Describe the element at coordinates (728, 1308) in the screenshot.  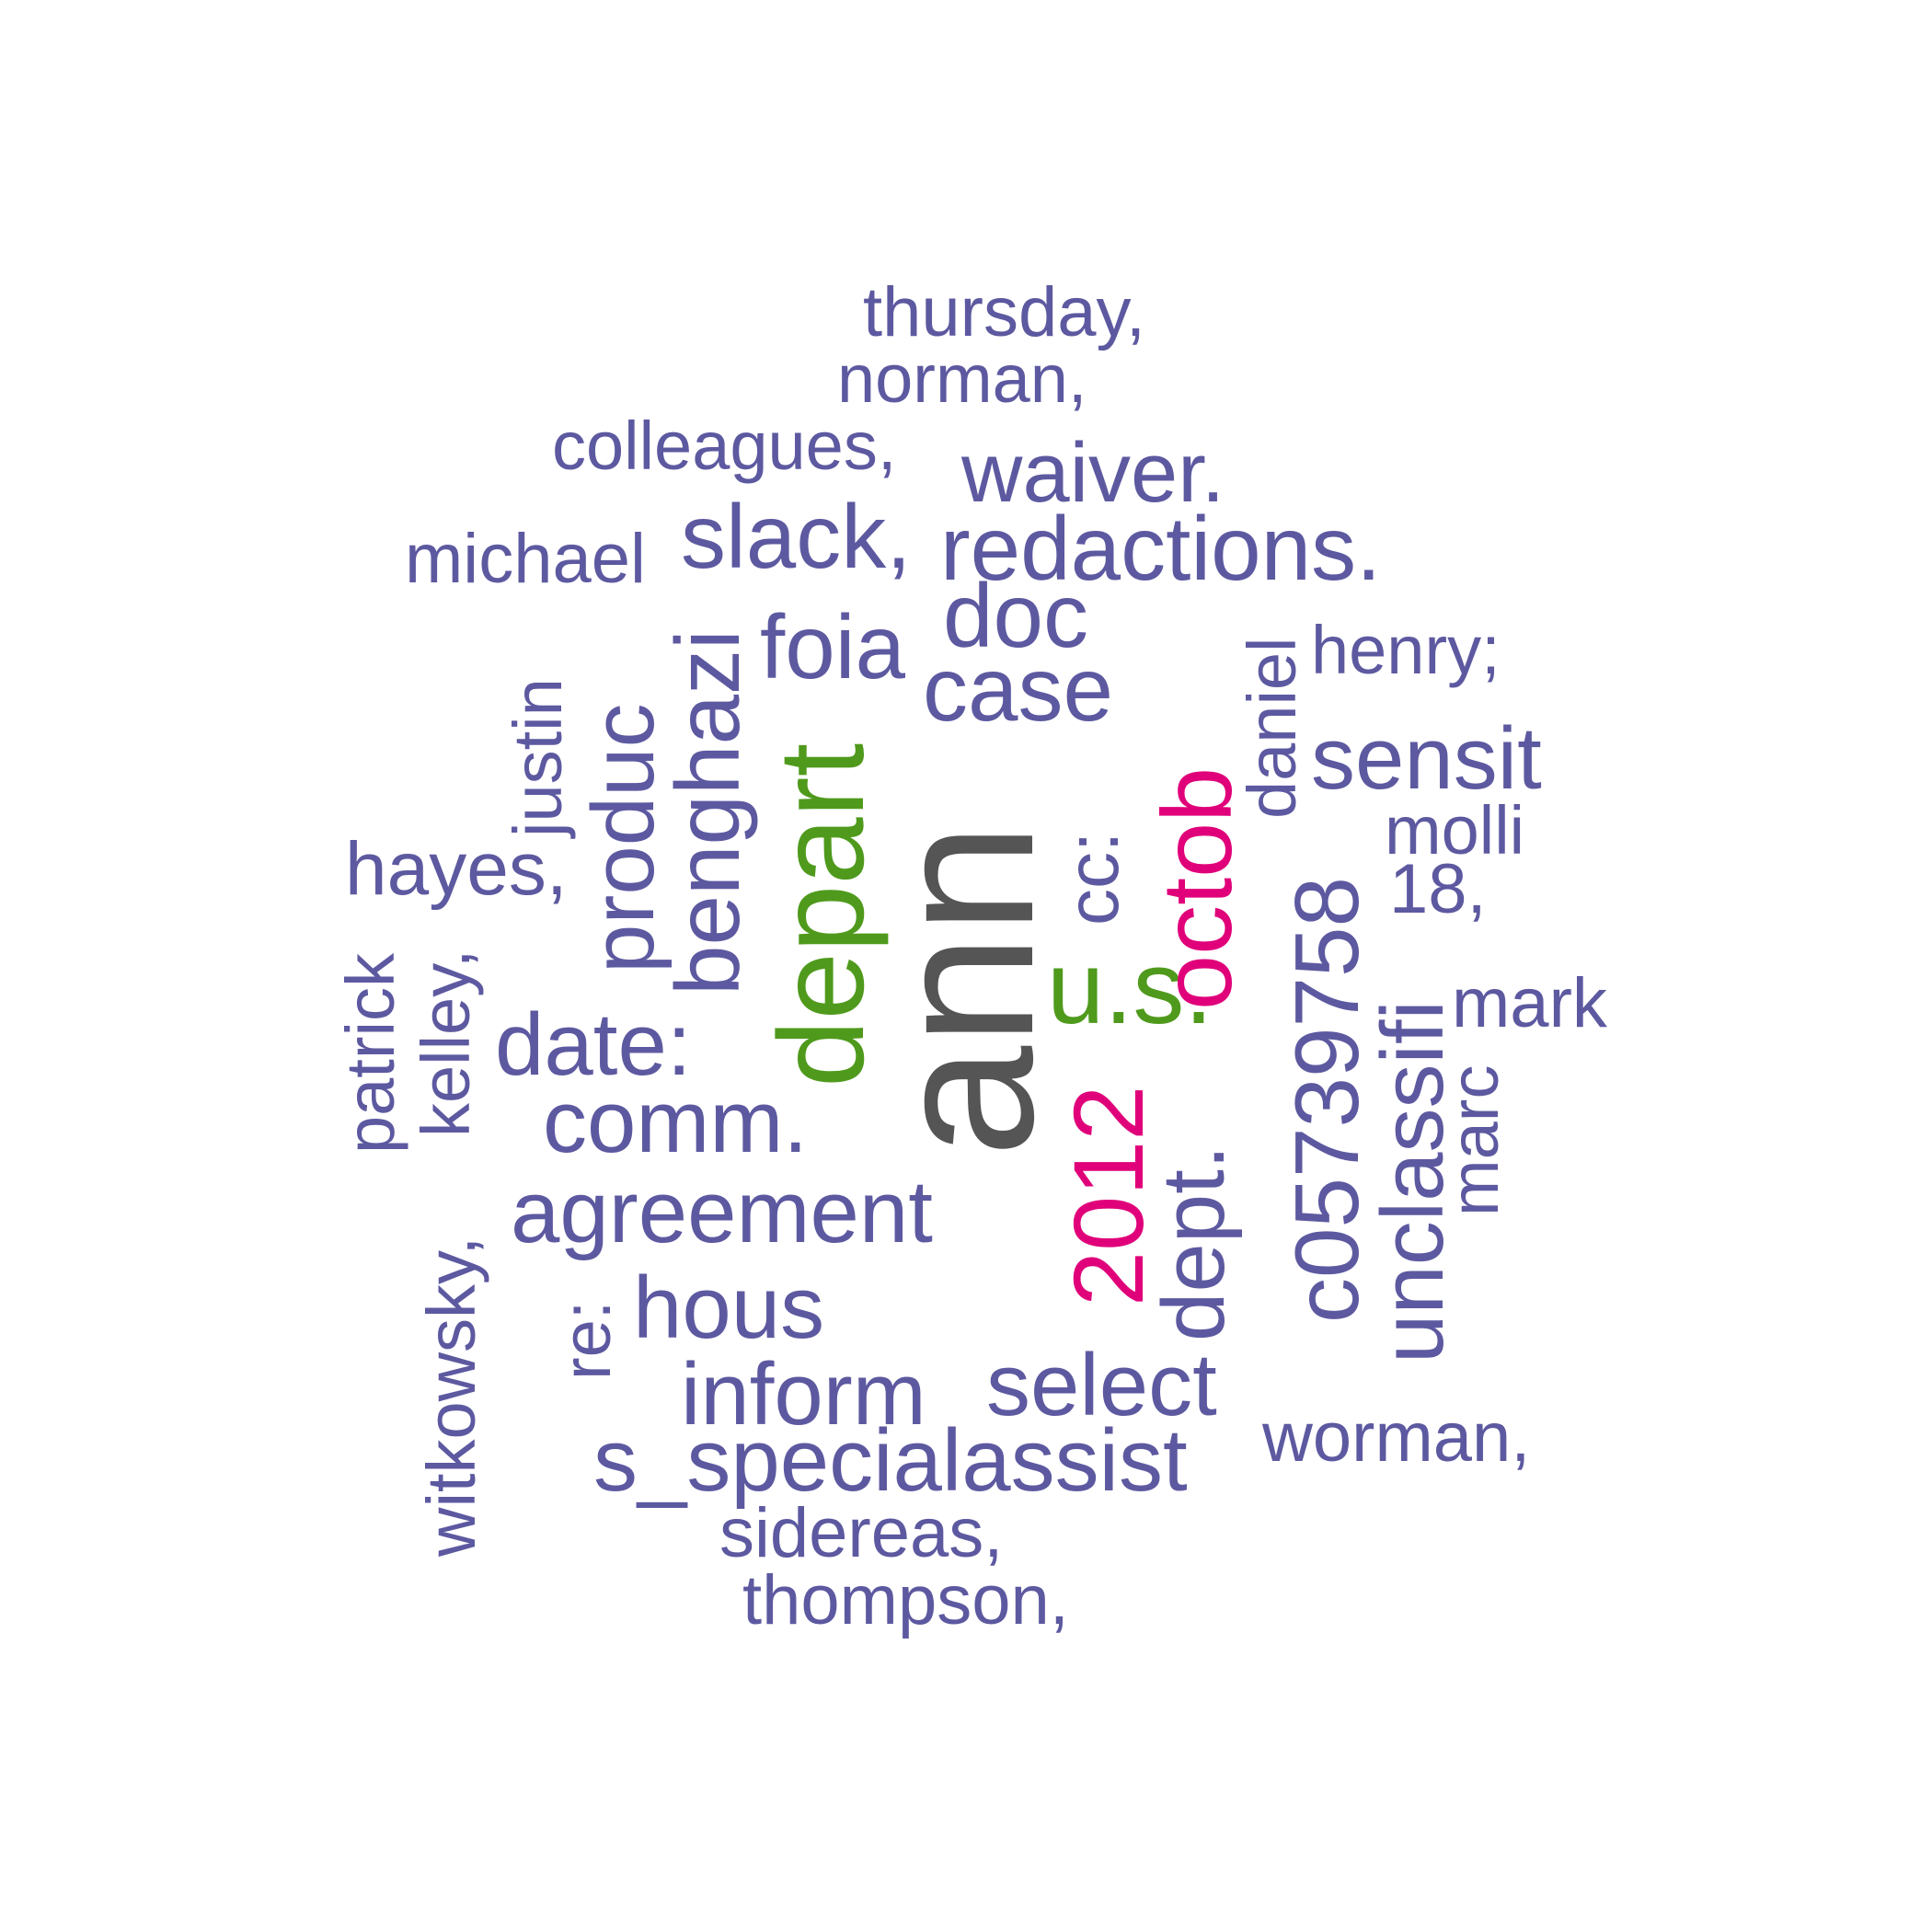
I see `cloud-word: hous` at that location.